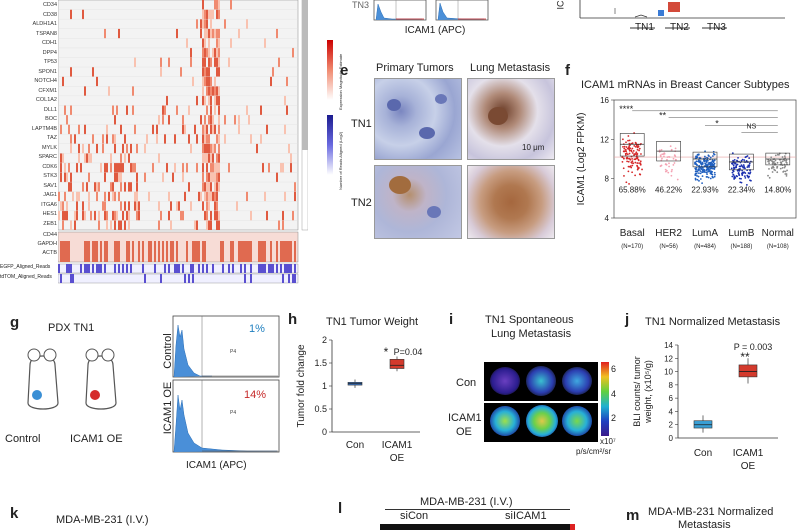 This screenshot has height=531, width=800. What do you see at coordinates (46, 33) in the screenshot?
I see `gene-label: TSPAN8` at bounding box center [46, 33].